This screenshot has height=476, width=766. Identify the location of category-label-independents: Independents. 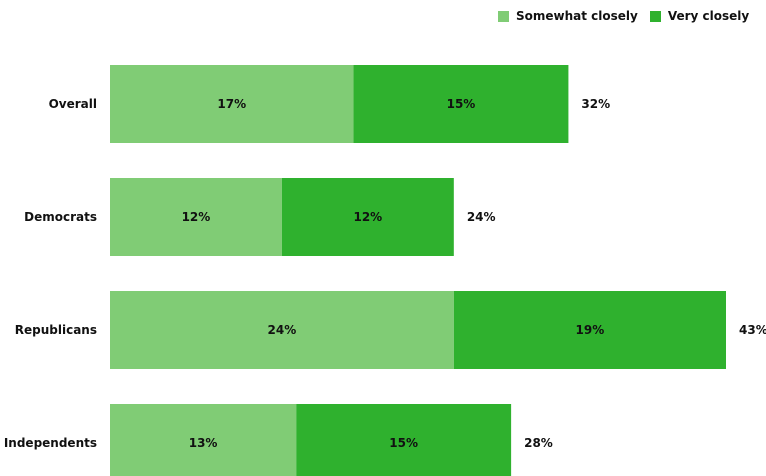
(50, 443).